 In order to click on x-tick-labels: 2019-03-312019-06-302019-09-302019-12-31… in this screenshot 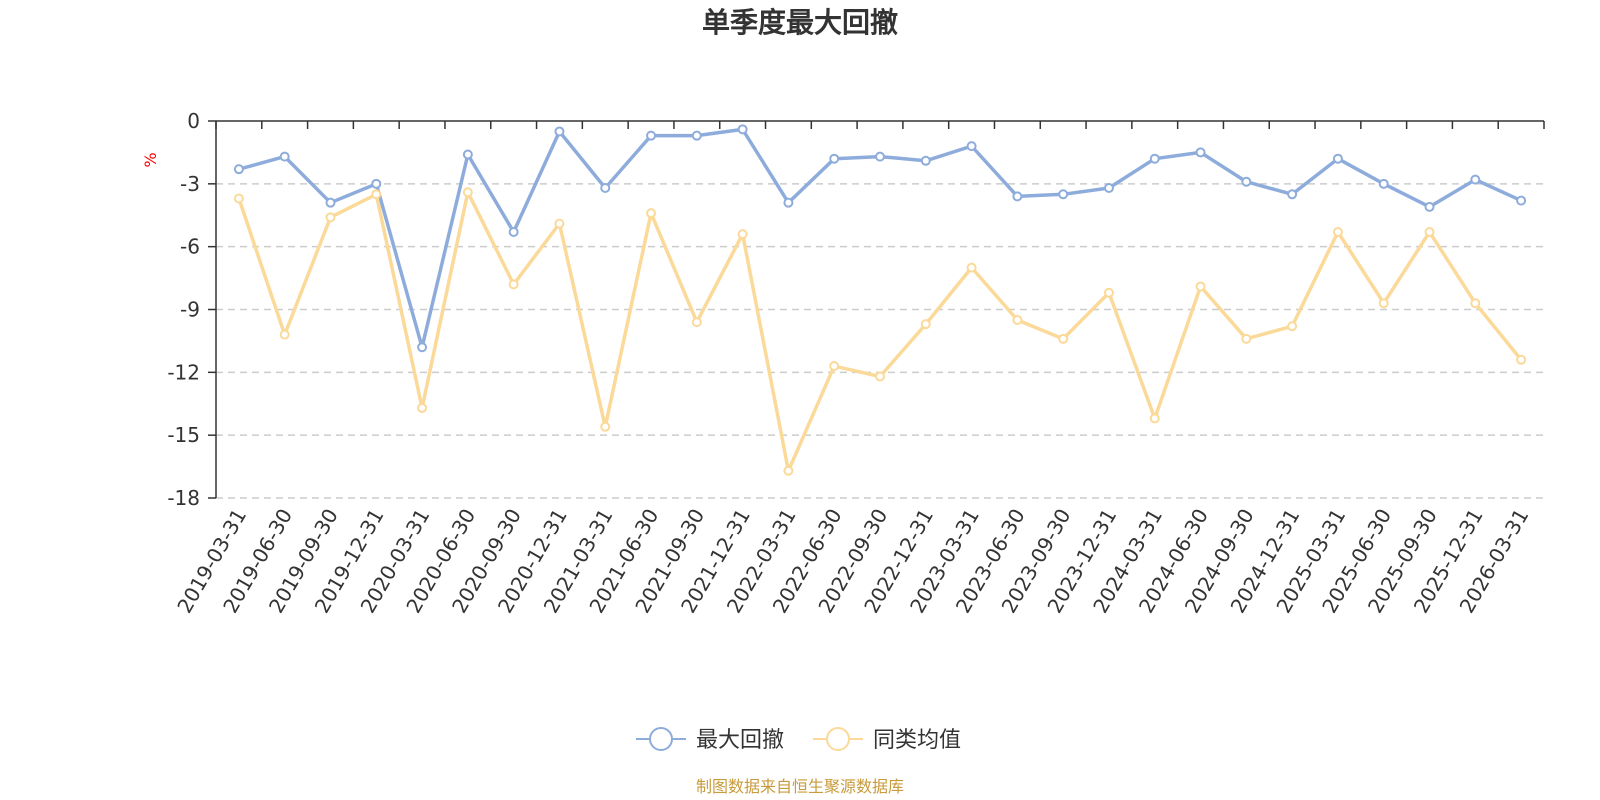, I will do `click(852, 561)`.